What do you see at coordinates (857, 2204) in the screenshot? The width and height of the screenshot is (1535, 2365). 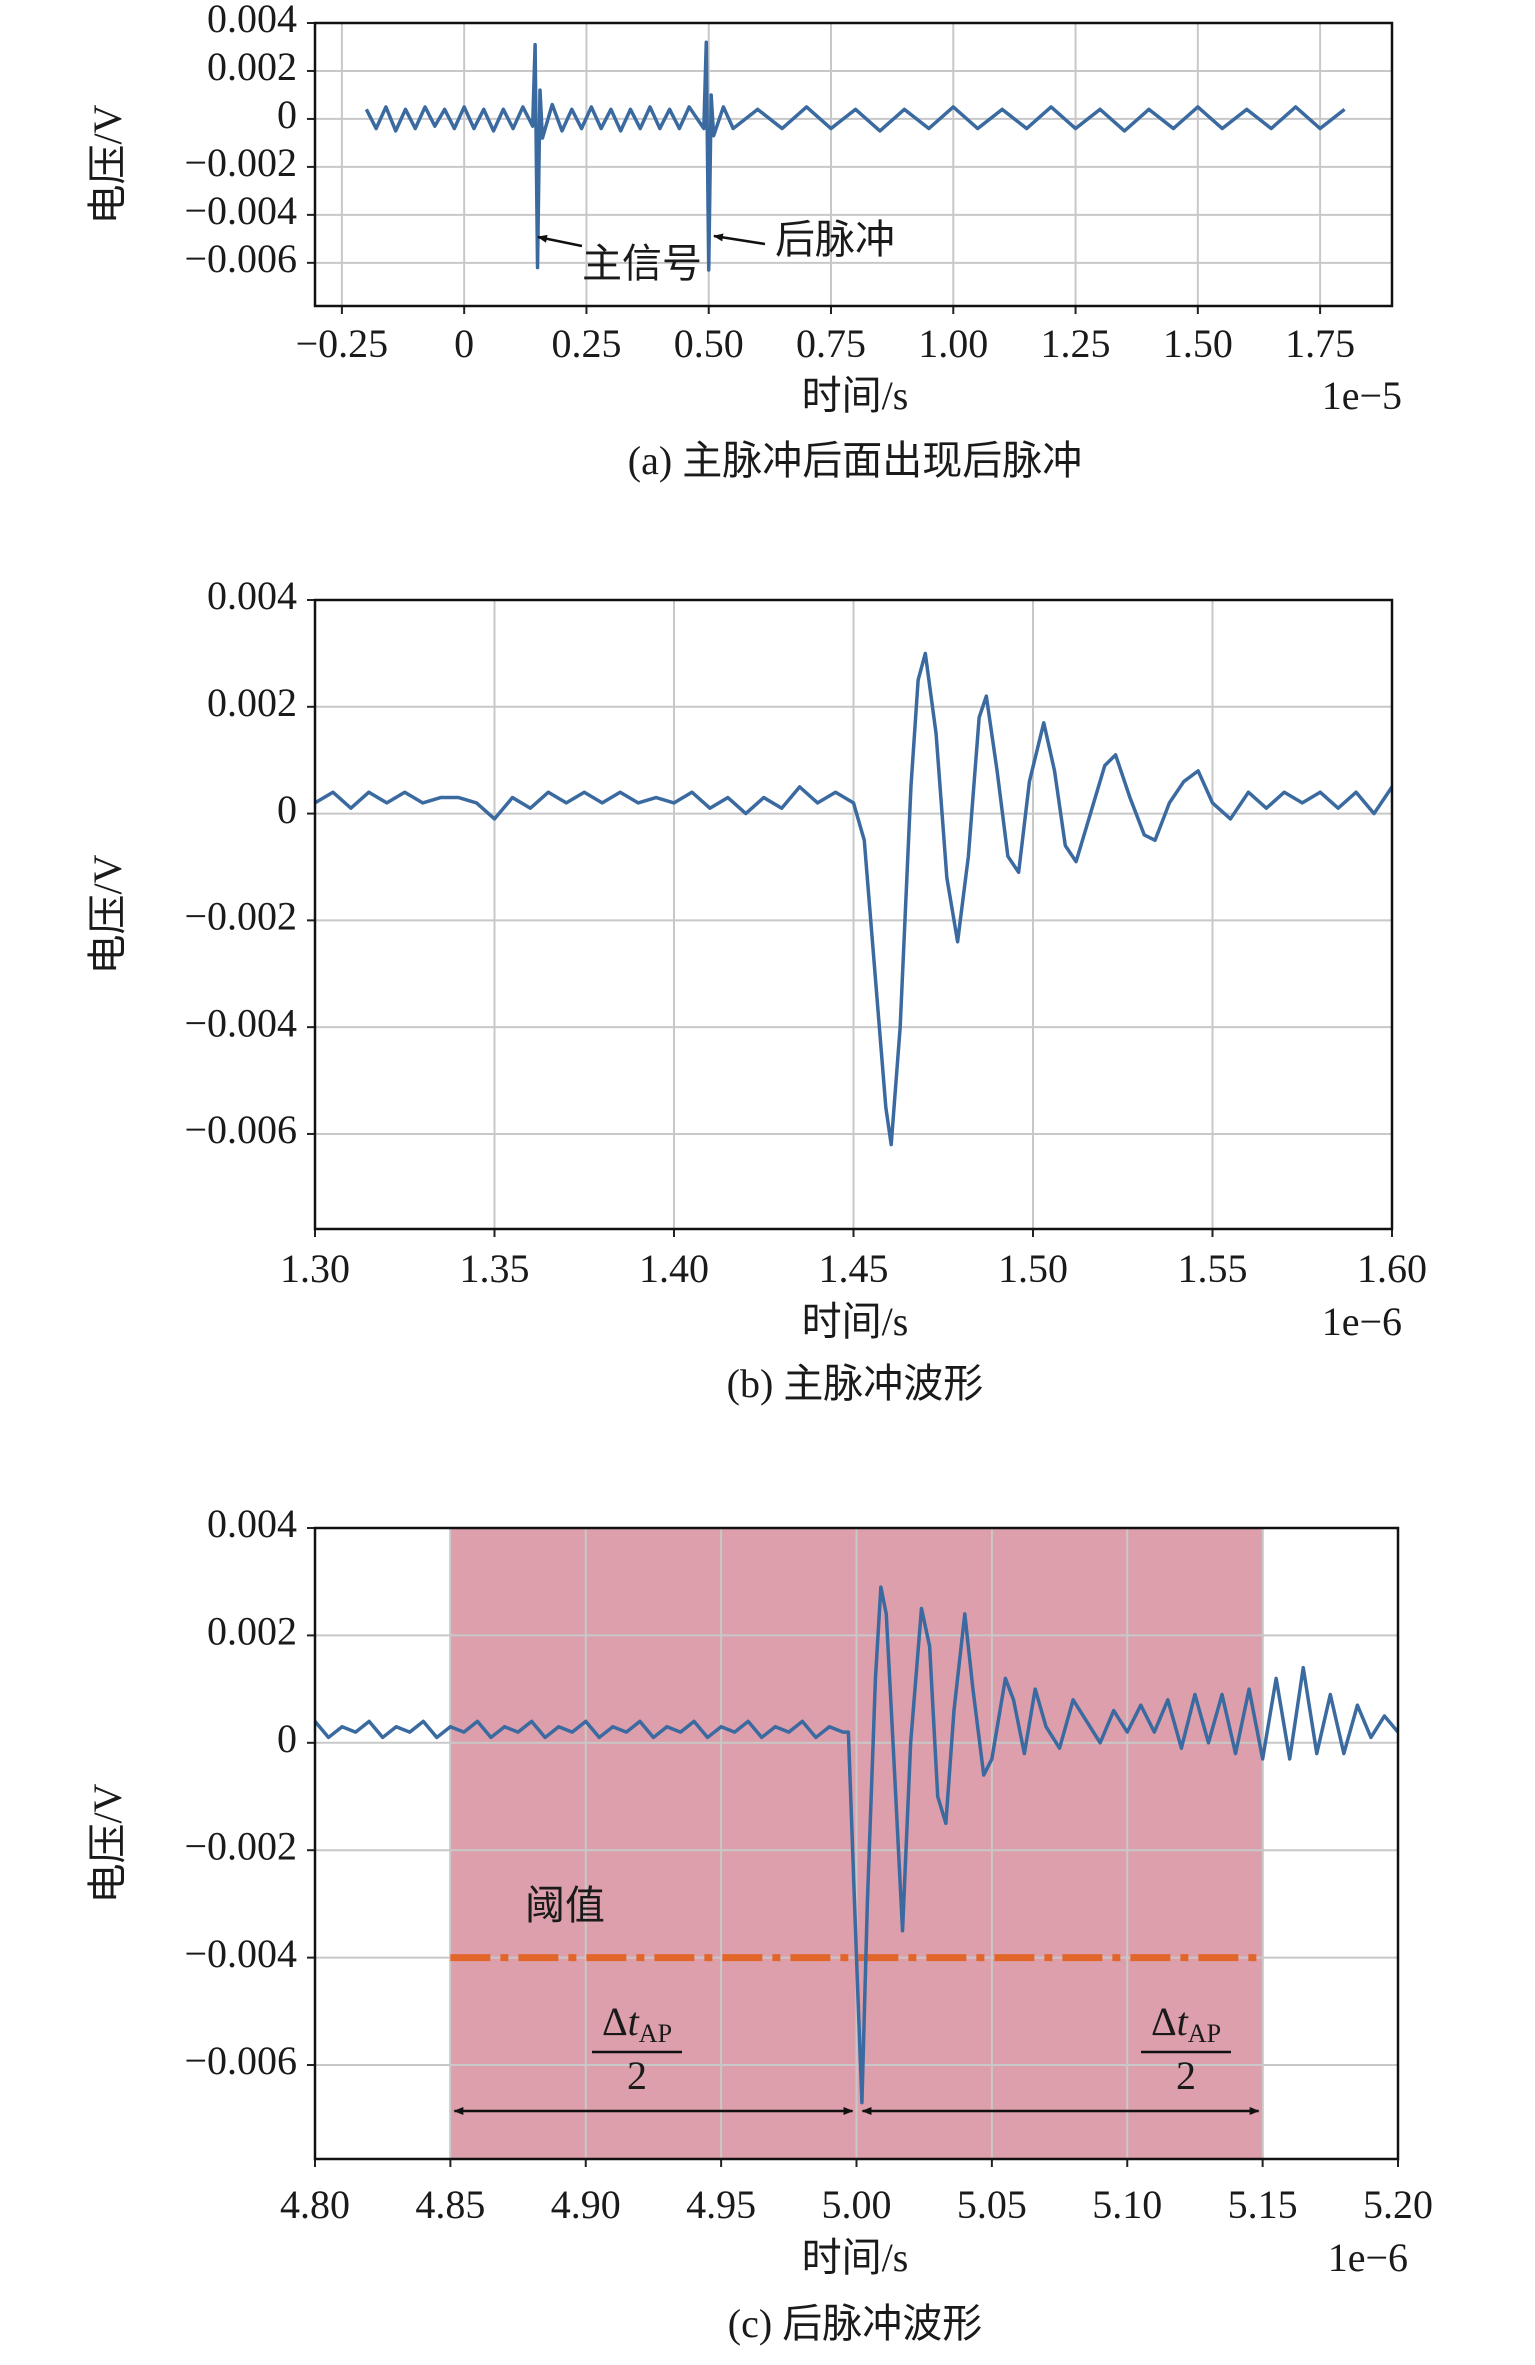 I see `x-tick-label: 5.00` at bounding box center [857, 2204].